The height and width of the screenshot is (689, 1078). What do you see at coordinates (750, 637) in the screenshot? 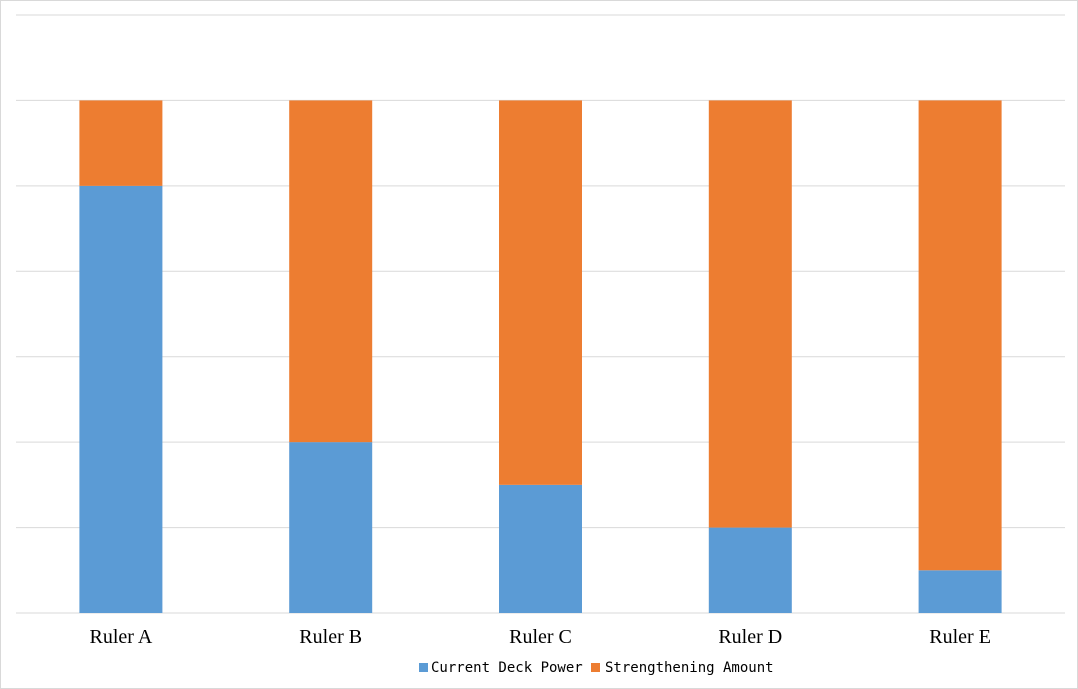
I see `x-axis-label: Ruler D` at bounding box center [750, 637].